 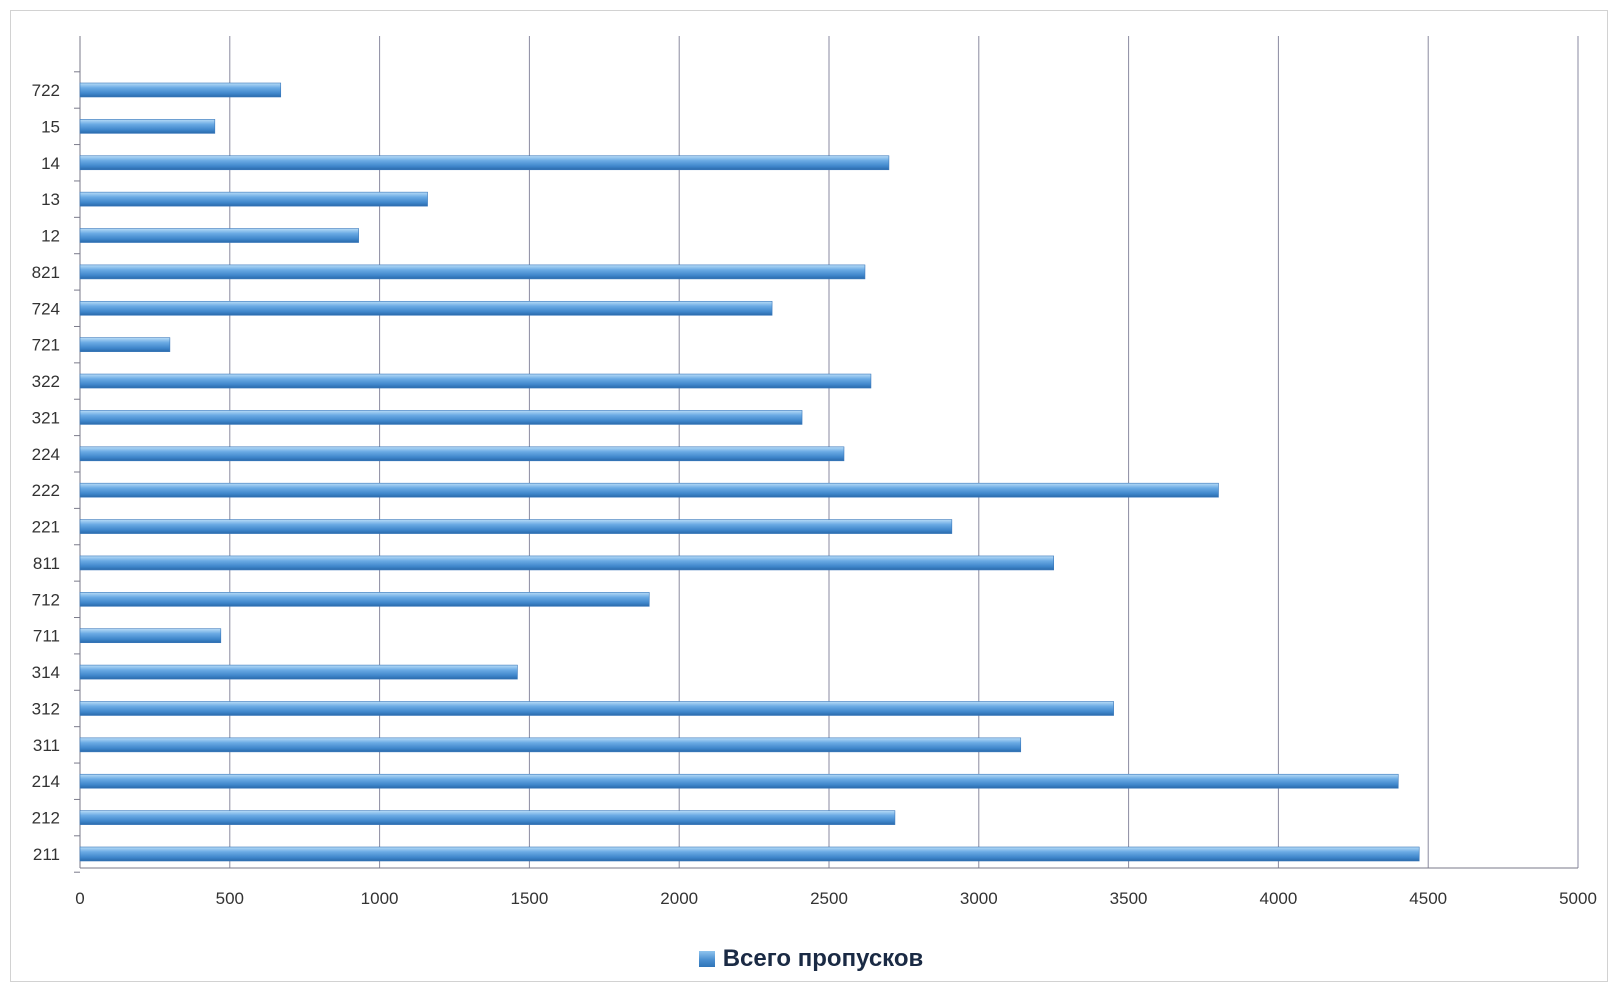 I want to click on x-tick-label: 1000, so click(x=380, y=898).